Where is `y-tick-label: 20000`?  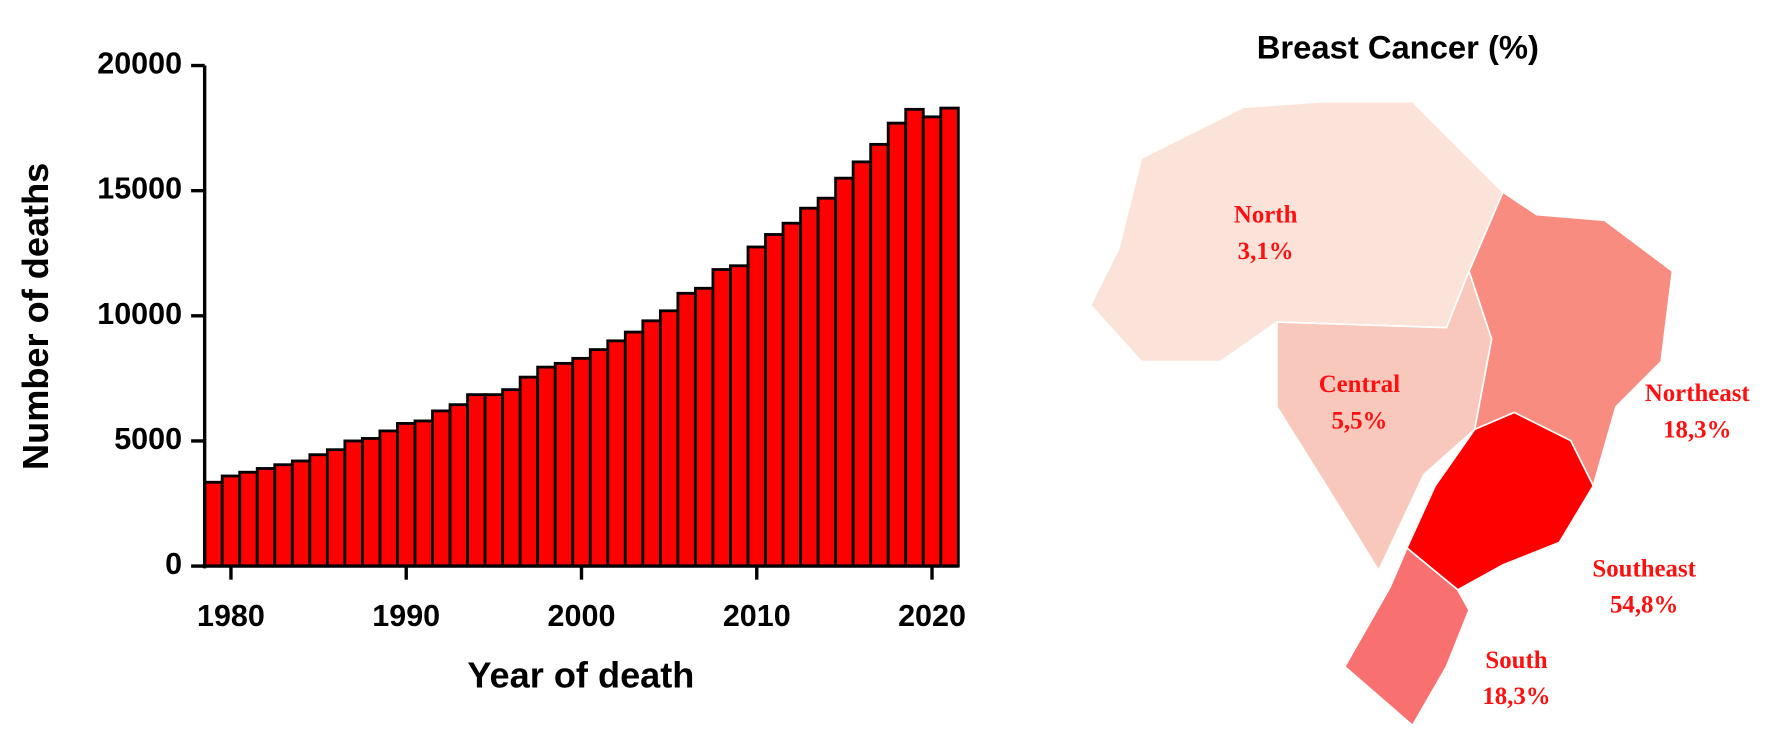 y-tick-label: 20000 is located at coordinates (139, 64).